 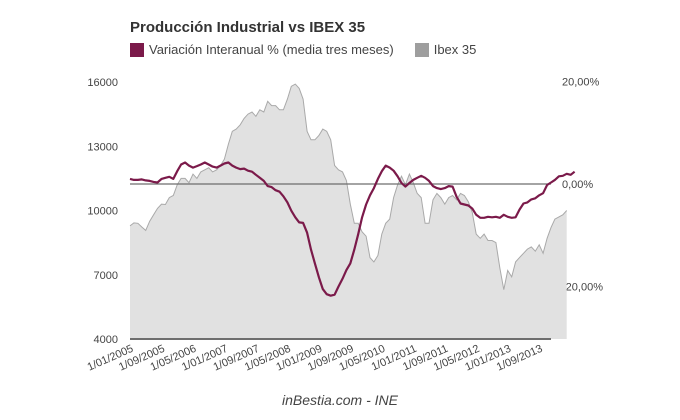 I want to click on right-tick-label: -20,00%, so click(x=582, y=288).